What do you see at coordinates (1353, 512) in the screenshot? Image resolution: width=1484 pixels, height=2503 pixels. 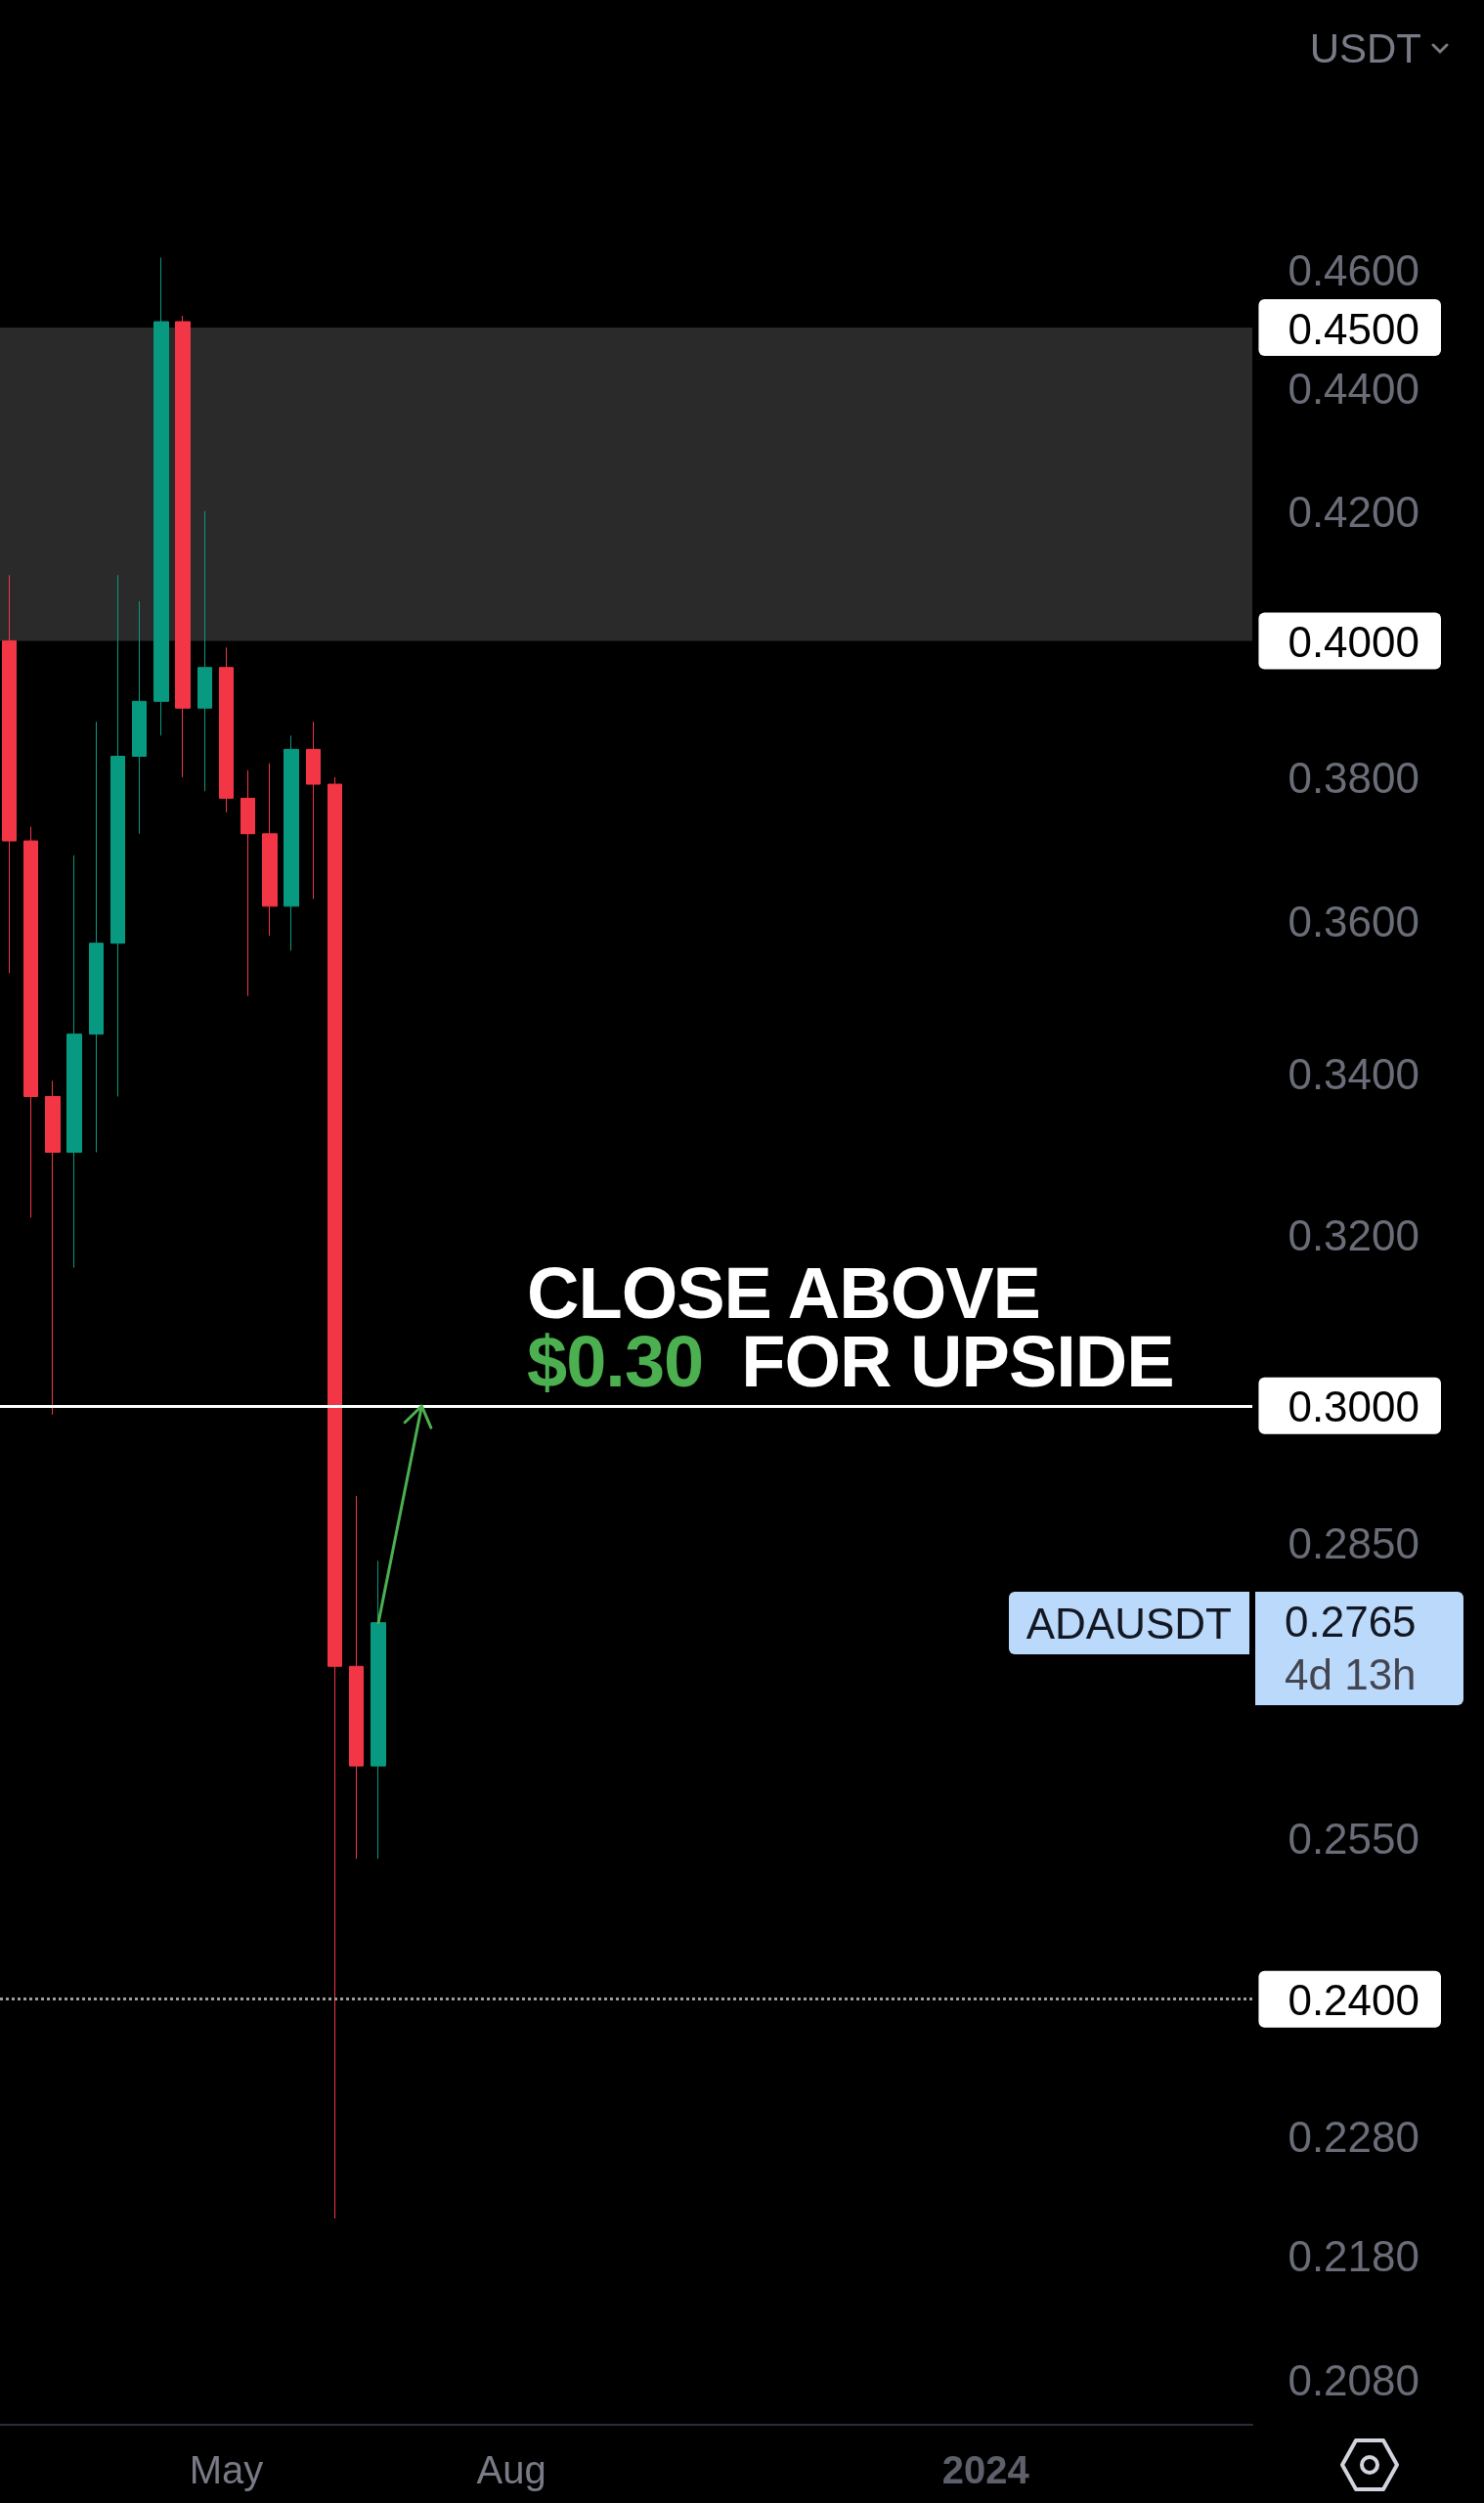 I see `y-tick-label: 0.4200` at bounding box center [1353, 512].